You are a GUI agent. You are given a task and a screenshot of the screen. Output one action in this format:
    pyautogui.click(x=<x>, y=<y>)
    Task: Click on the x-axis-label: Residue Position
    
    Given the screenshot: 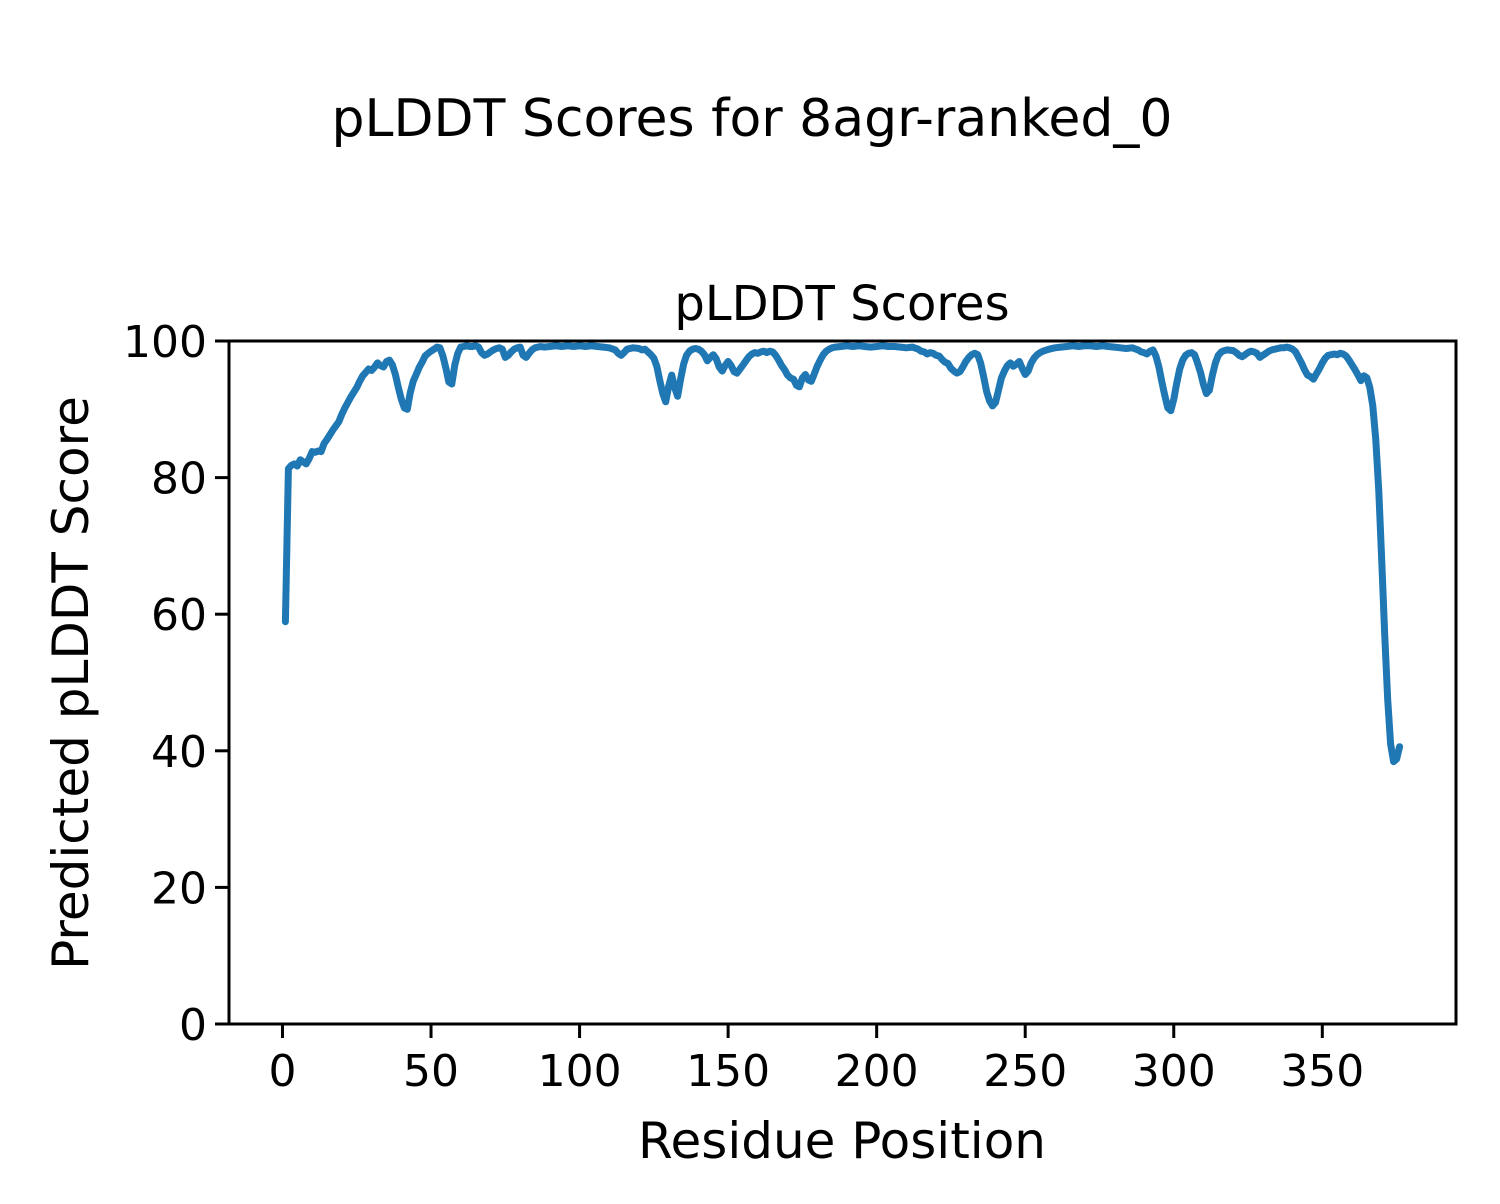 What is the action you would take?
    pyautogui.click(x=842, y=1141)
    